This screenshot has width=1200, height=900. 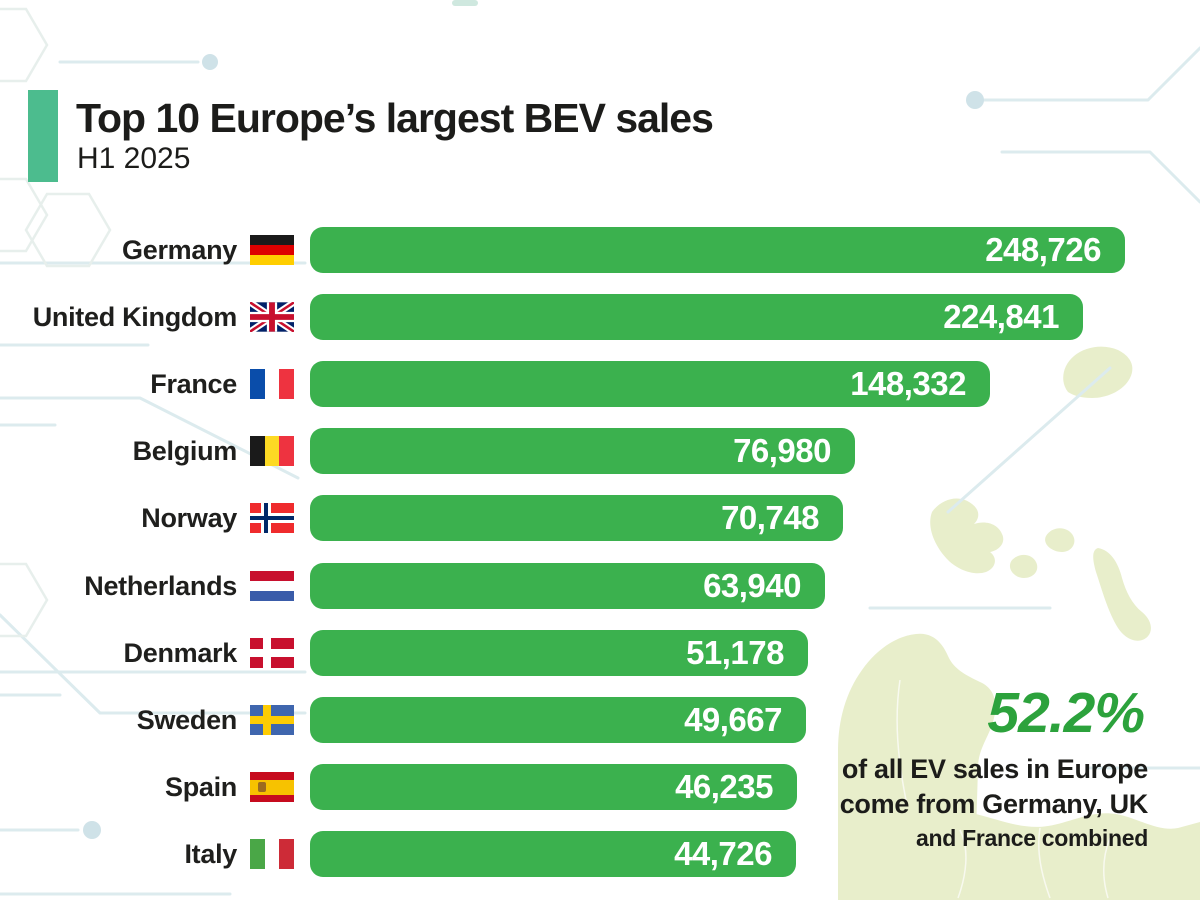 I want to click on bar-value-label: 49,667, so click(x=733, y=719).